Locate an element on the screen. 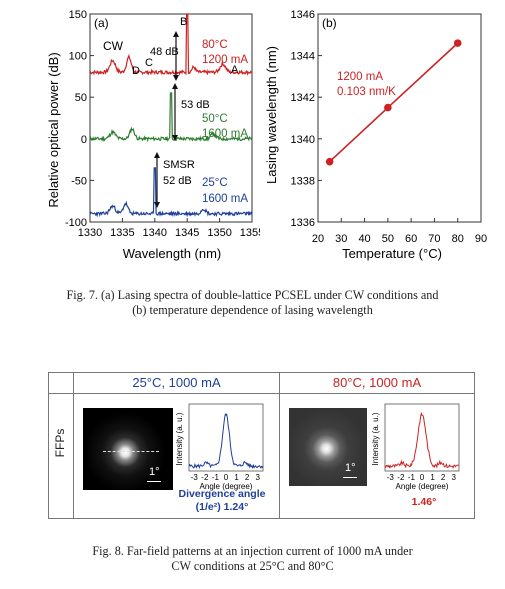 This screenshot has width=505, height=589. b-ytick-label: 1346 is located at coordinates (303, 15).